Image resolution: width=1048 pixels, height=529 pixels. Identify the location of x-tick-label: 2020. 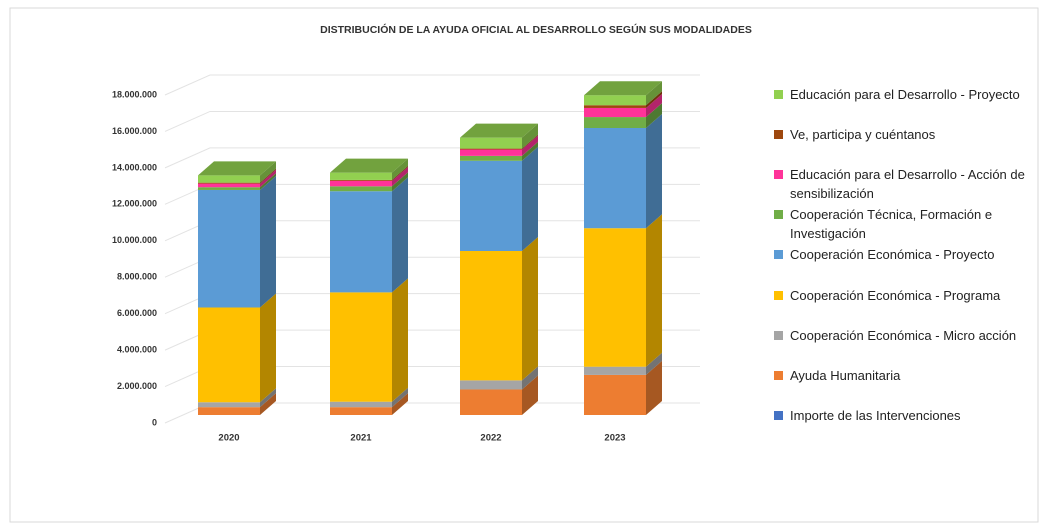
(228, 438).